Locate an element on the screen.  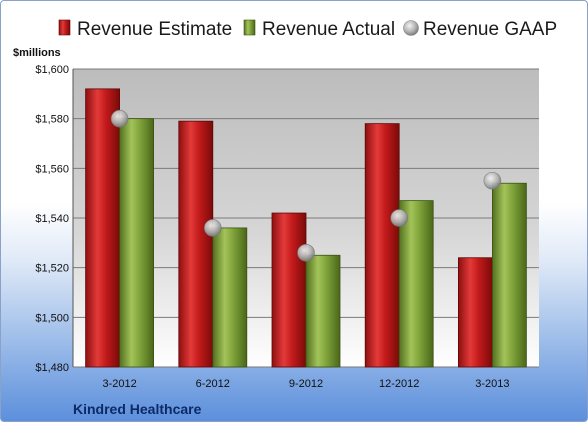
bar-actual-3-2013 is located at coordinates (509, 275).